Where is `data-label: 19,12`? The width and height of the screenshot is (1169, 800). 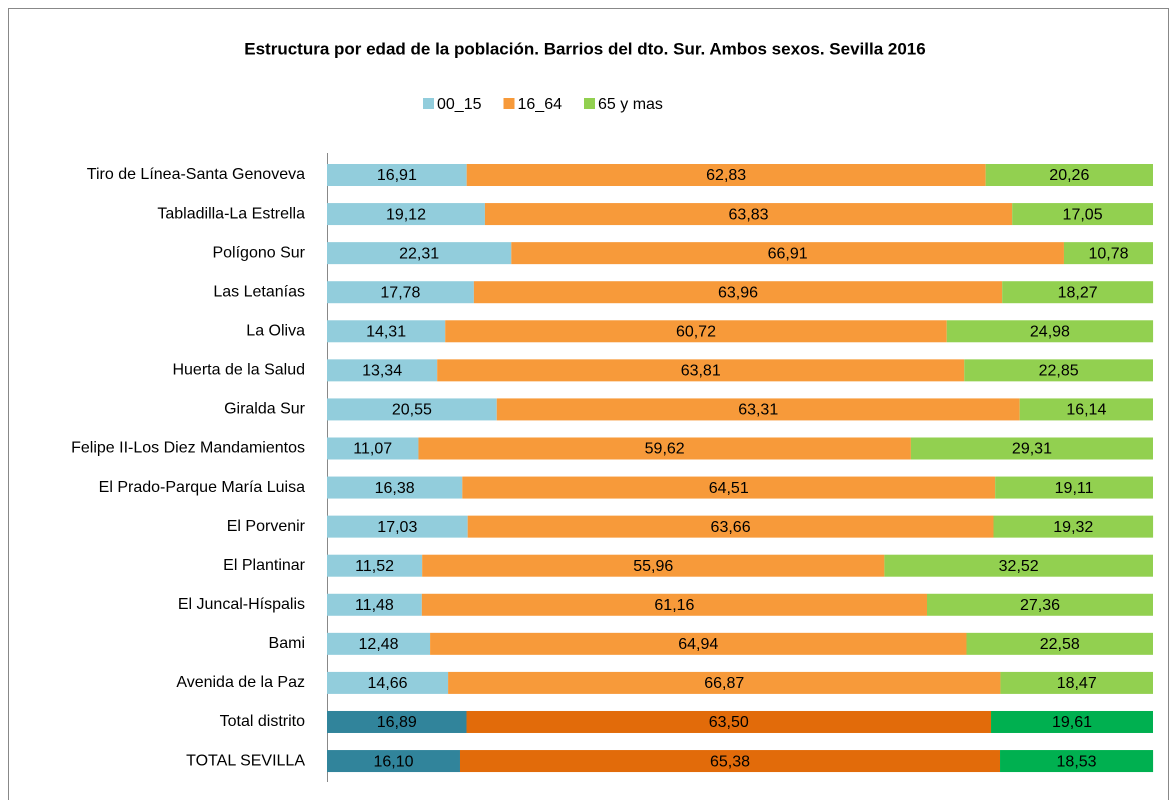
data-label: 19,12 is located at coordinates (406, 214).